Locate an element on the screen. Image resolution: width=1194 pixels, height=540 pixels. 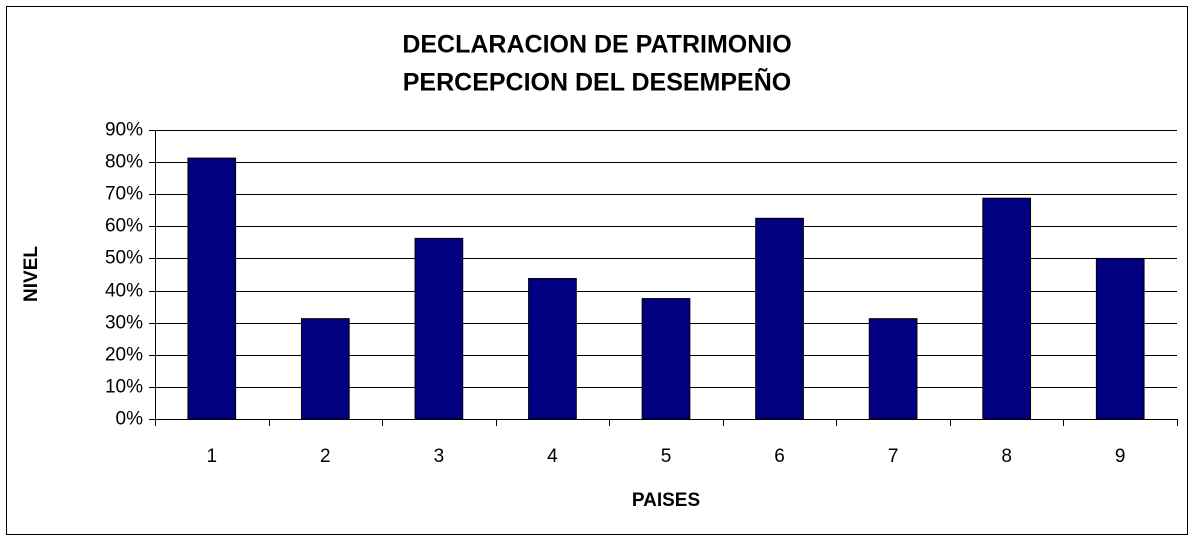
chart-title: PERCEPCION DEL DESEMPEÑO is located at coordinates (597, 82).